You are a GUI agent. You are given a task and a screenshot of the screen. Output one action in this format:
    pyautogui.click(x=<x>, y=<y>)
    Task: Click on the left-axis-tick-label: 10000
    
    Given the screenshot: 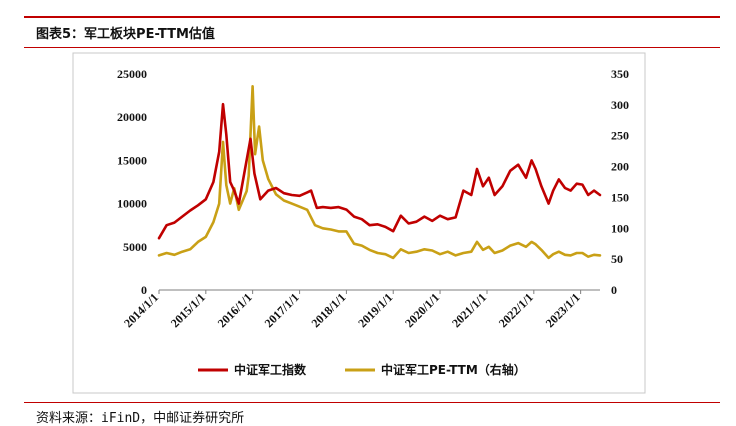 What is the action you would take?
    pyautogui.click(x=132, y=204)
    